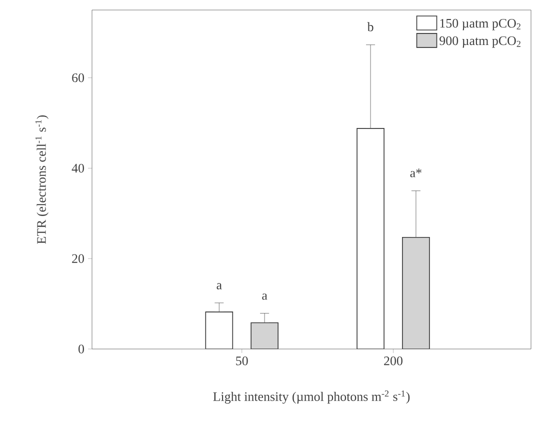  Describe the element at coordinates (416, 173) in the screenshot. I see `annotation: a*` at that location.